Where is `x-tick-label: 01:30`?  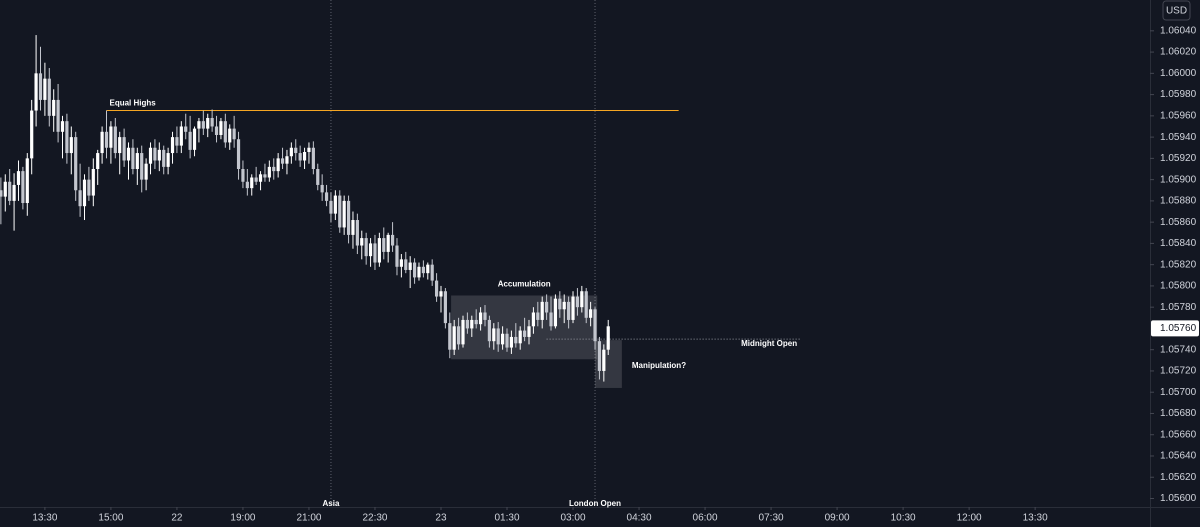 x-tick-label: 01:30 is located at coordinates (506, 518).